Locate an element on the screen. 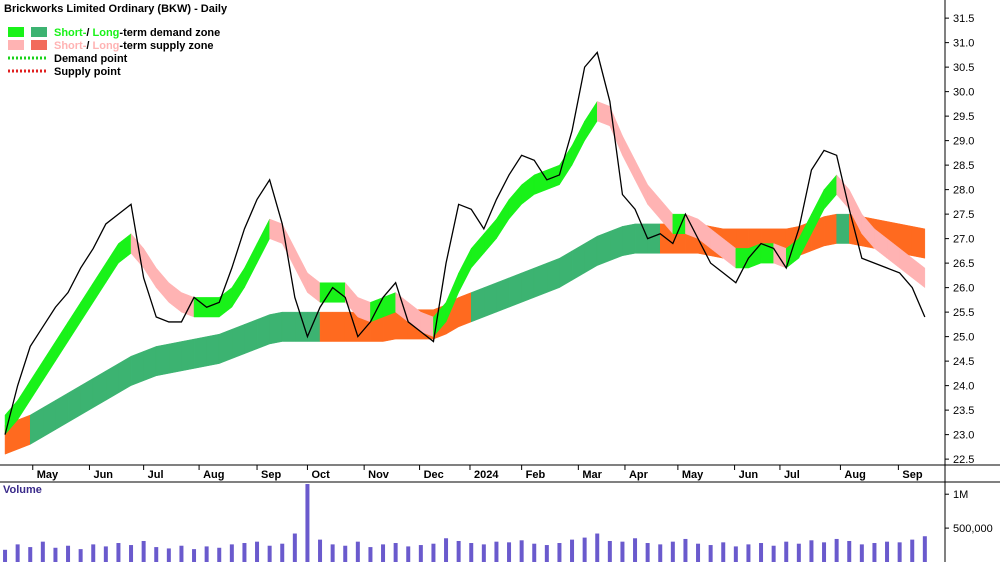  legend-label: Demand point is located at coordinates (91, 59).